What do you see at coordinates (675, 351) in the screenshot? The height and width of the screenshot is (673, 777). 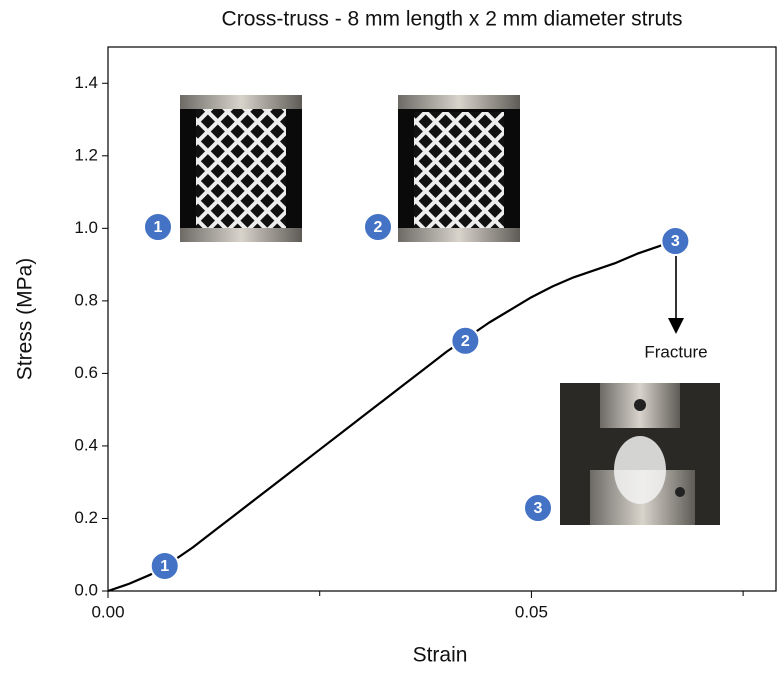 I see `fracture-label: Fracture` at bounding box center [675, 351].